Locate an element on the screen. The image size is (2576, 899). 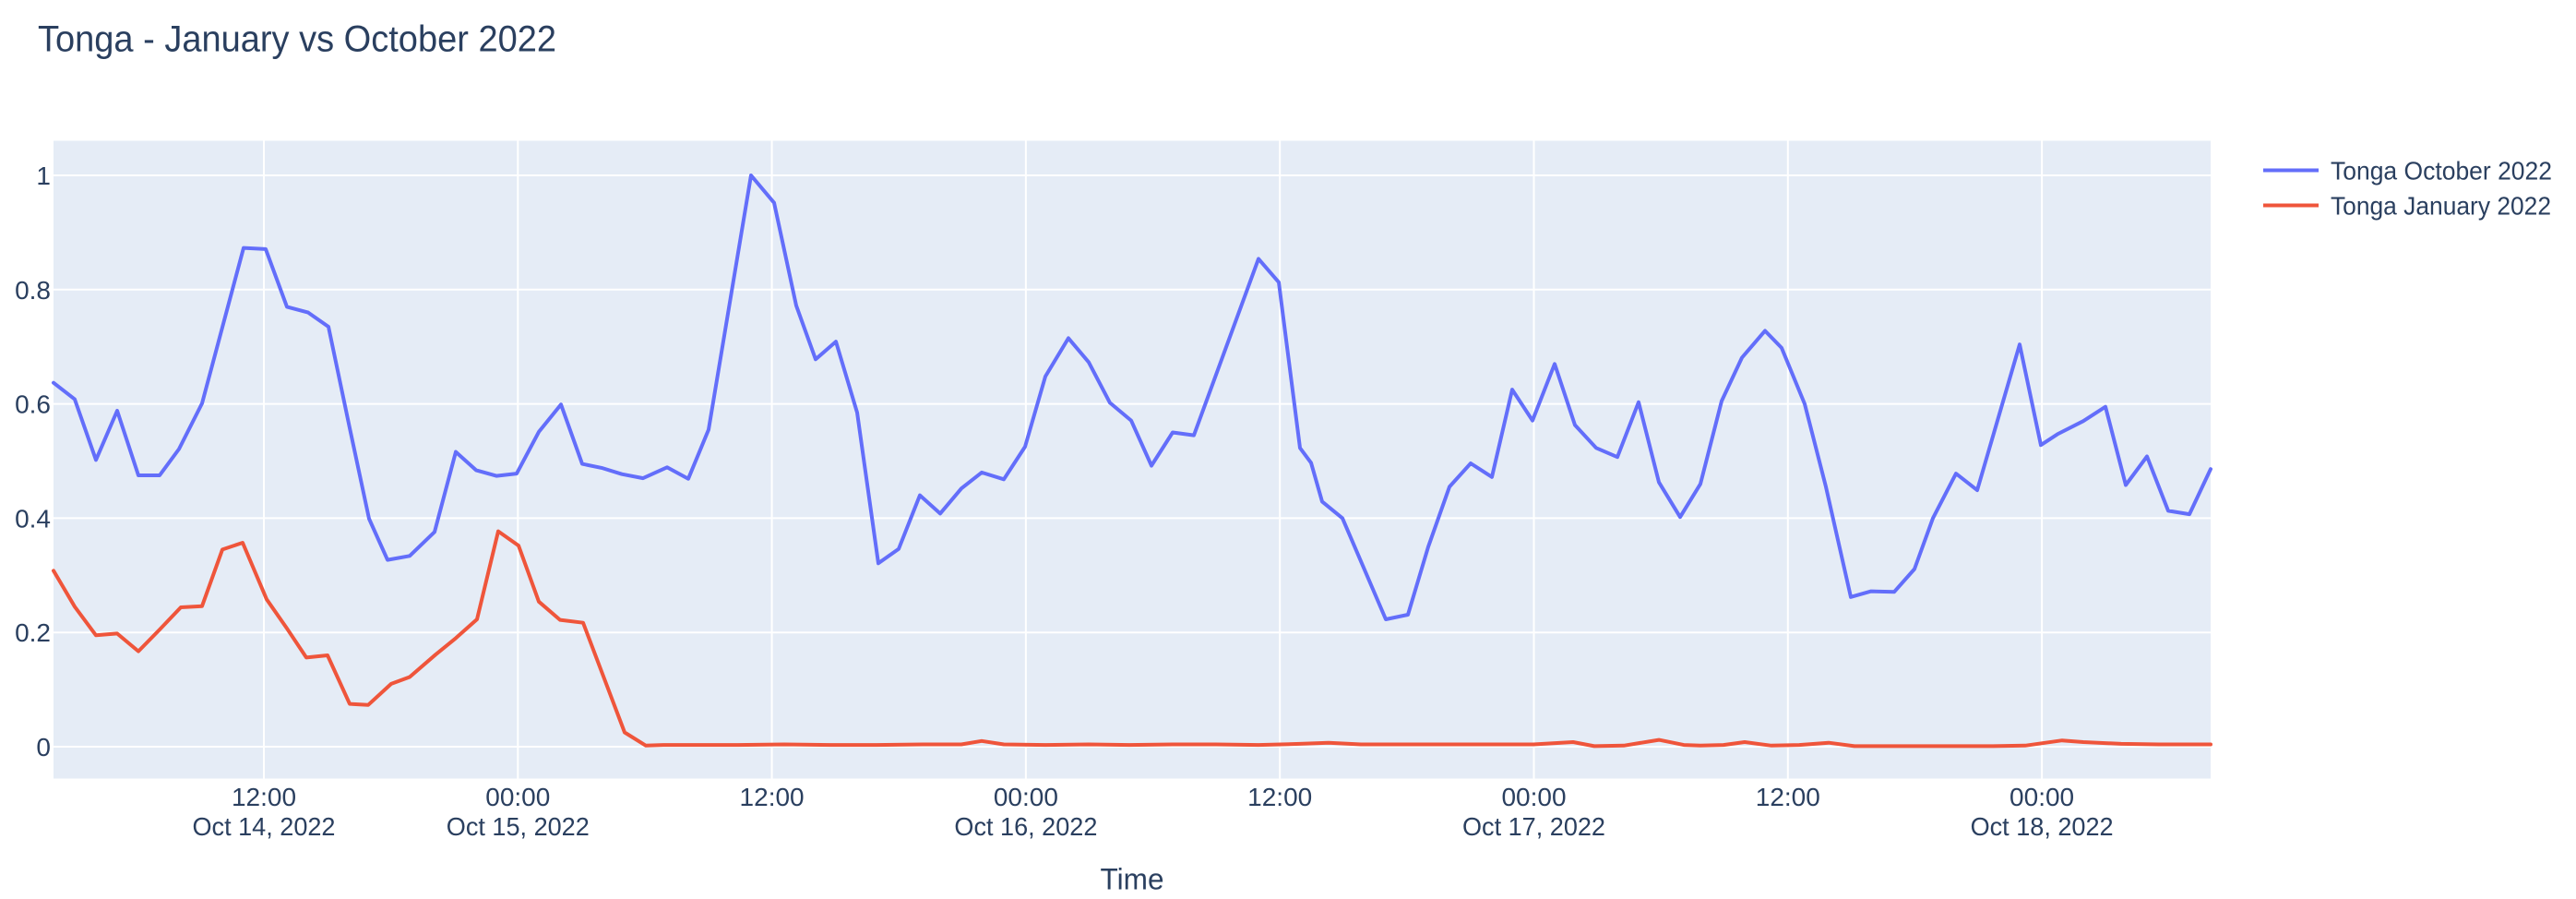
svg-text: 0.6 is located at coordinates (33, 405).